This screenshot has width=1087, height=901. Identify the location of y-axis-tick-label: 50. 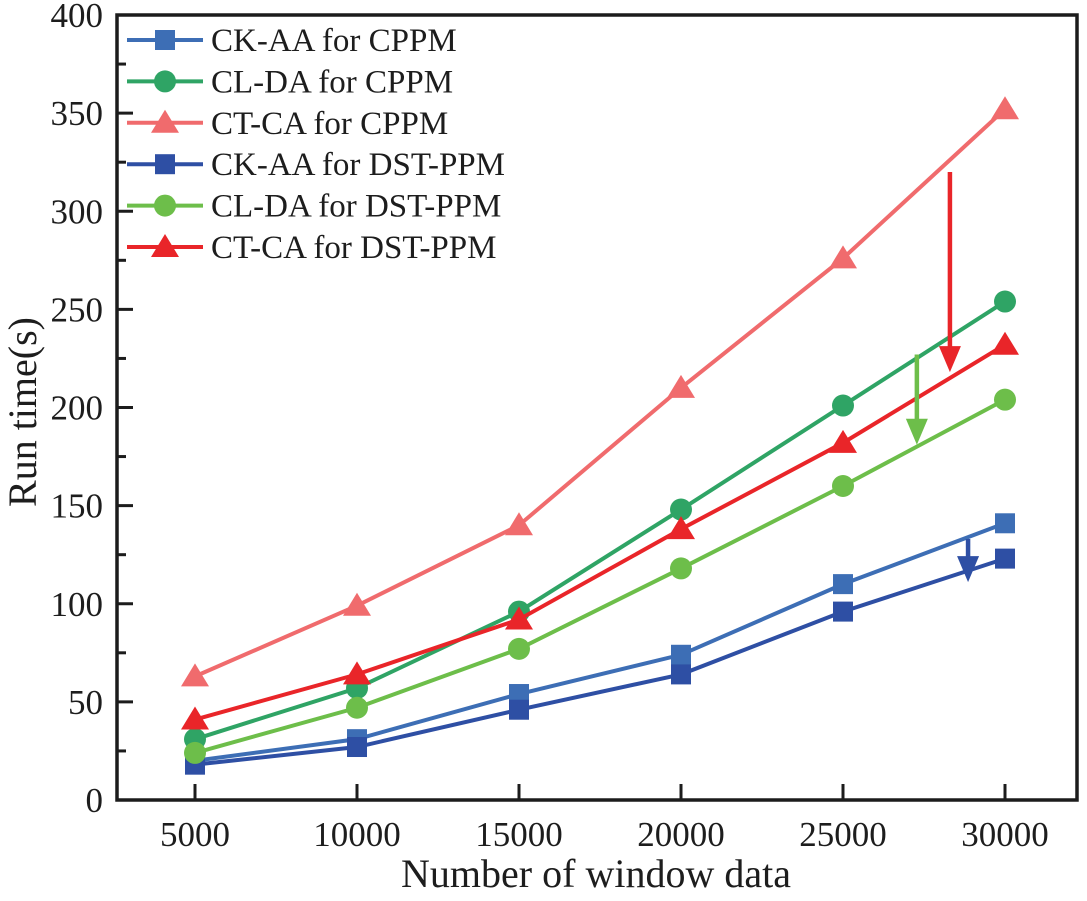
(85, 702).